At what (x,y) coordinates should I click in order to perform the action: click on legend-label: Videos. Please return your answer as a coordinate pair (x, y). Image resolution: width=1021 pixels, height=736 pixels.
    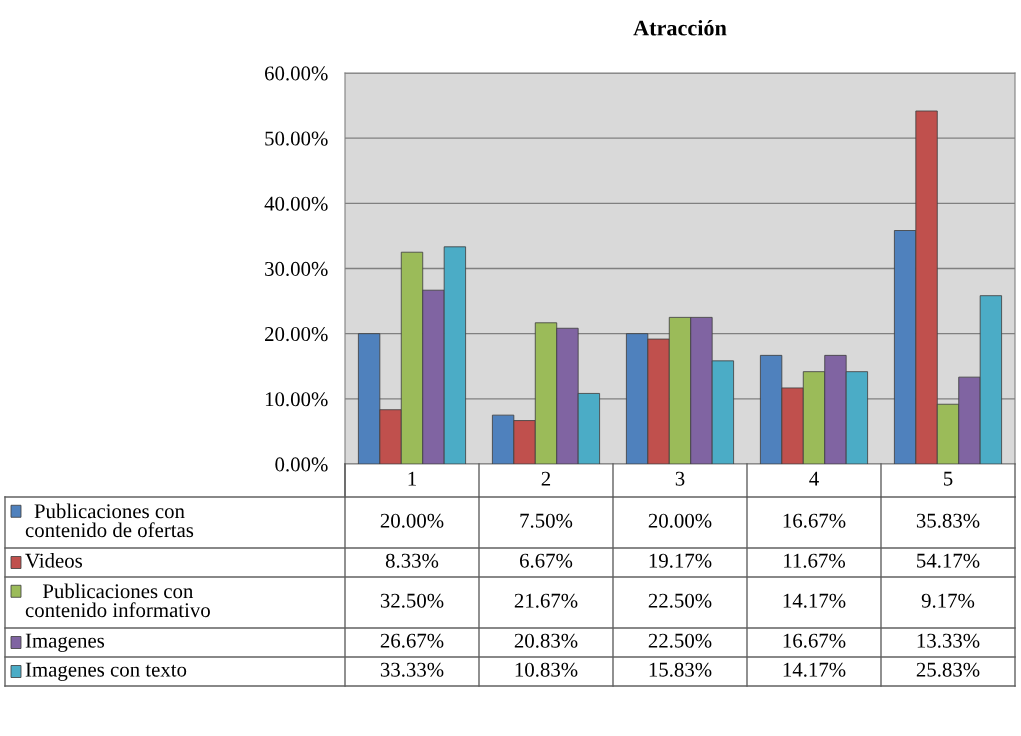
    Looking at the image, I should click on (54, 560).